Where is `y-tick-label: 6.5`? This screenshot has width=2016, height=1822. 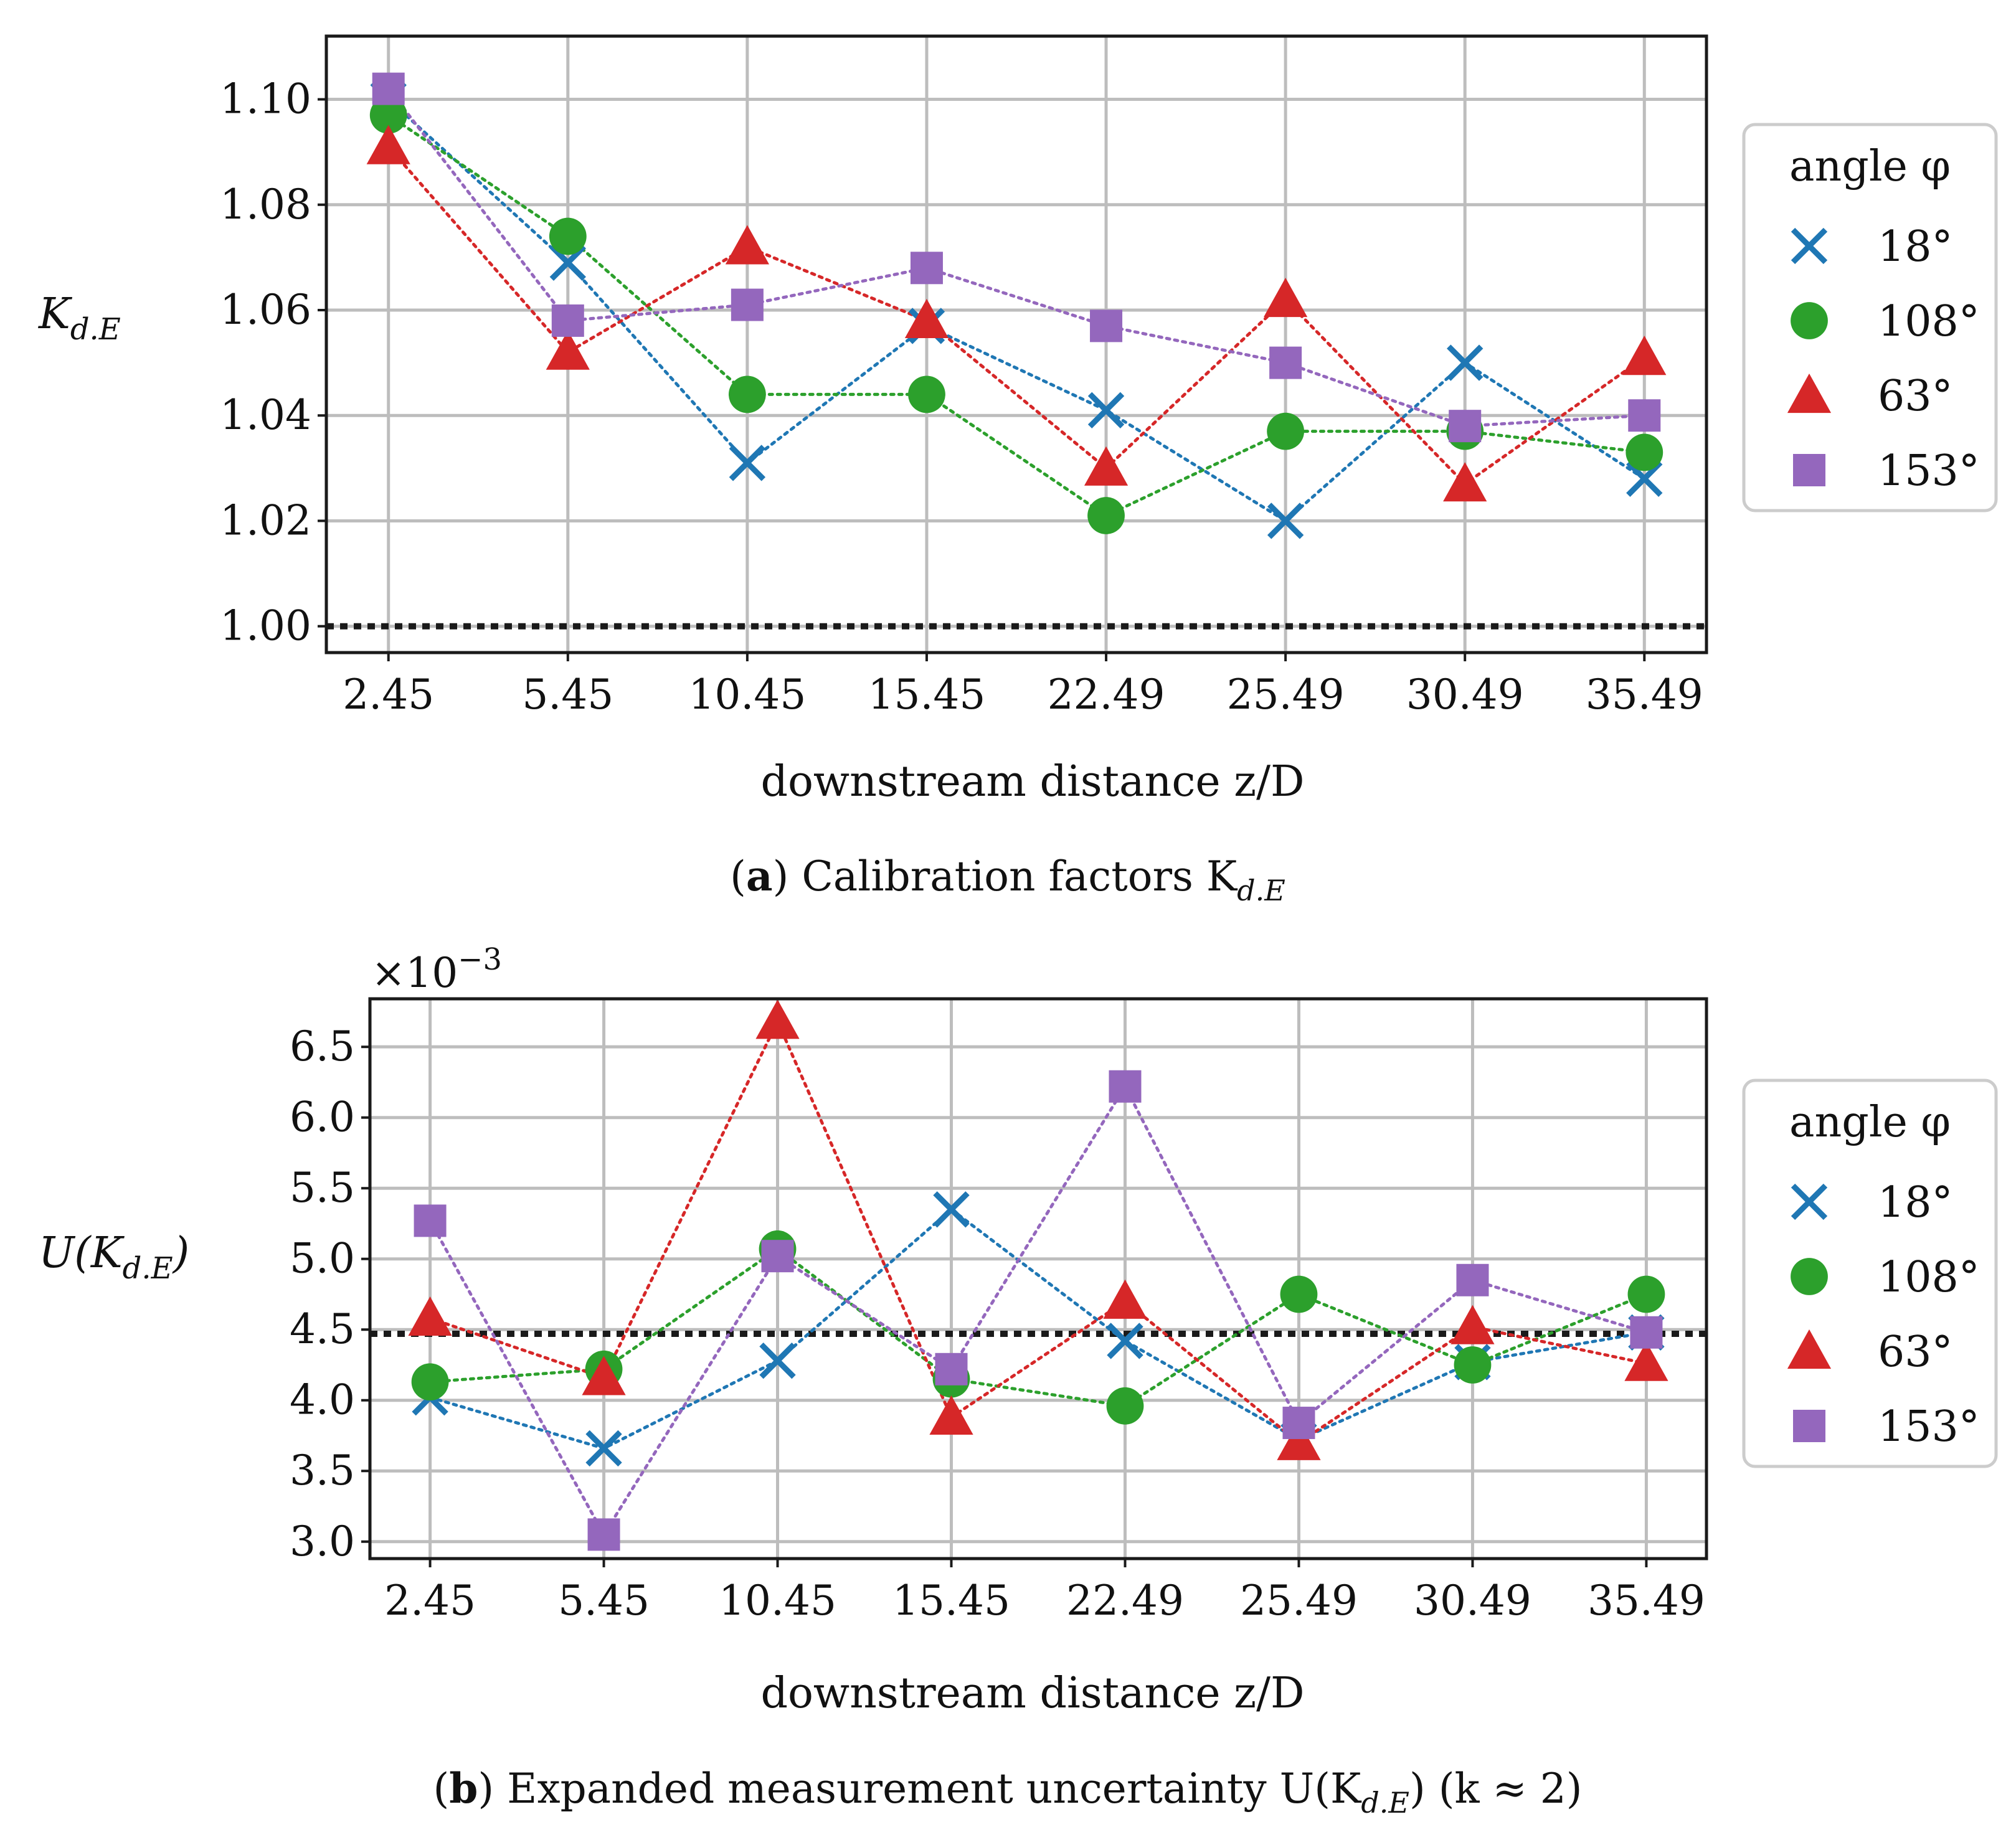
y-tick-label: 6.5 is located at coordinates (322, 1046).